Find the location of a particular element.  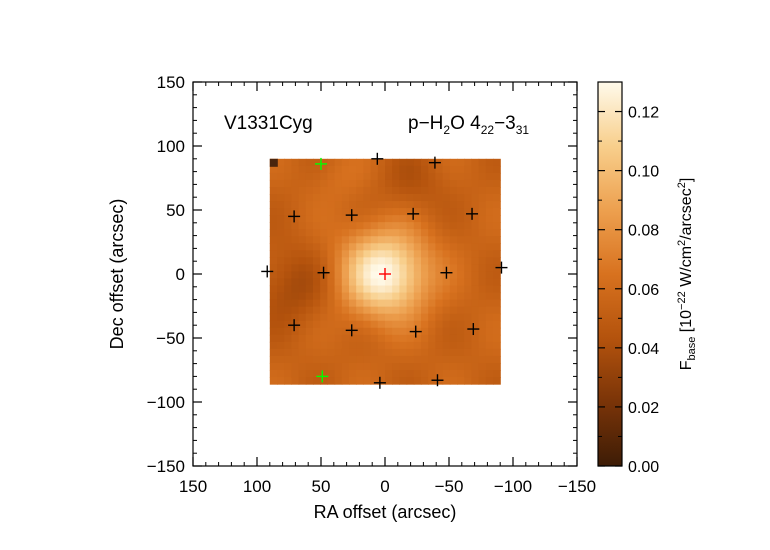

x-tick-label: 100 is located at coordinates (257, 486).